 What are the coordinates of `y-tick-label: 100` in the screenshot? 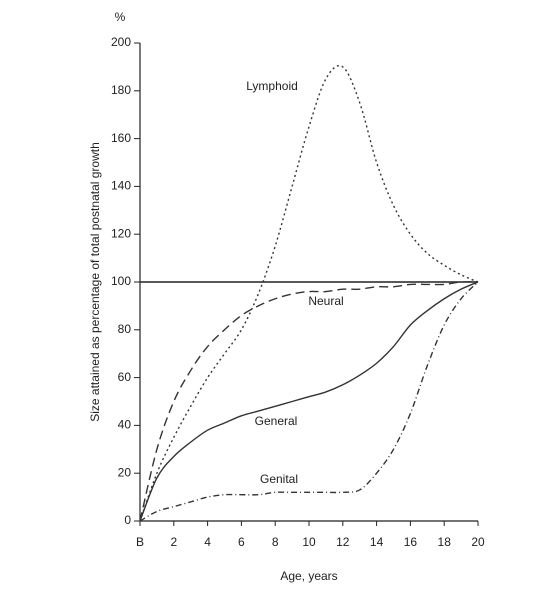 It's located at (121, 281).